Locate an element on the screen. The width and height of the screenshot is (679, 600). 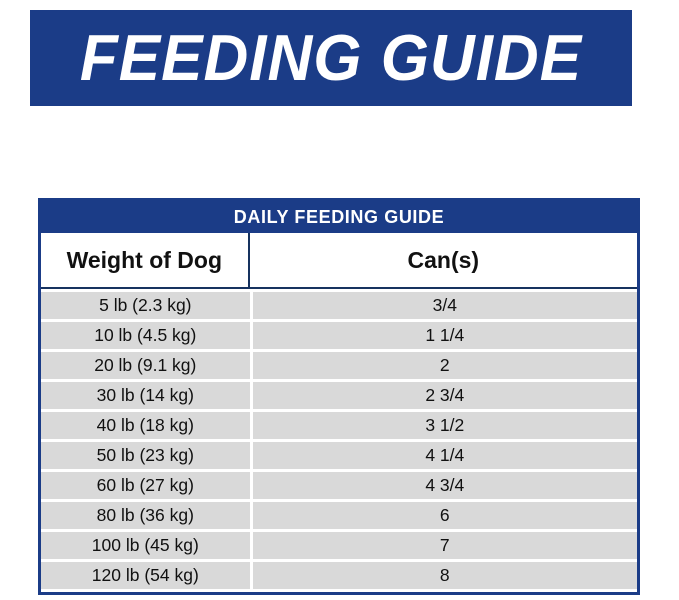
weight-cell: 80 lb (36 kg) is located at coordinates (145, 515).